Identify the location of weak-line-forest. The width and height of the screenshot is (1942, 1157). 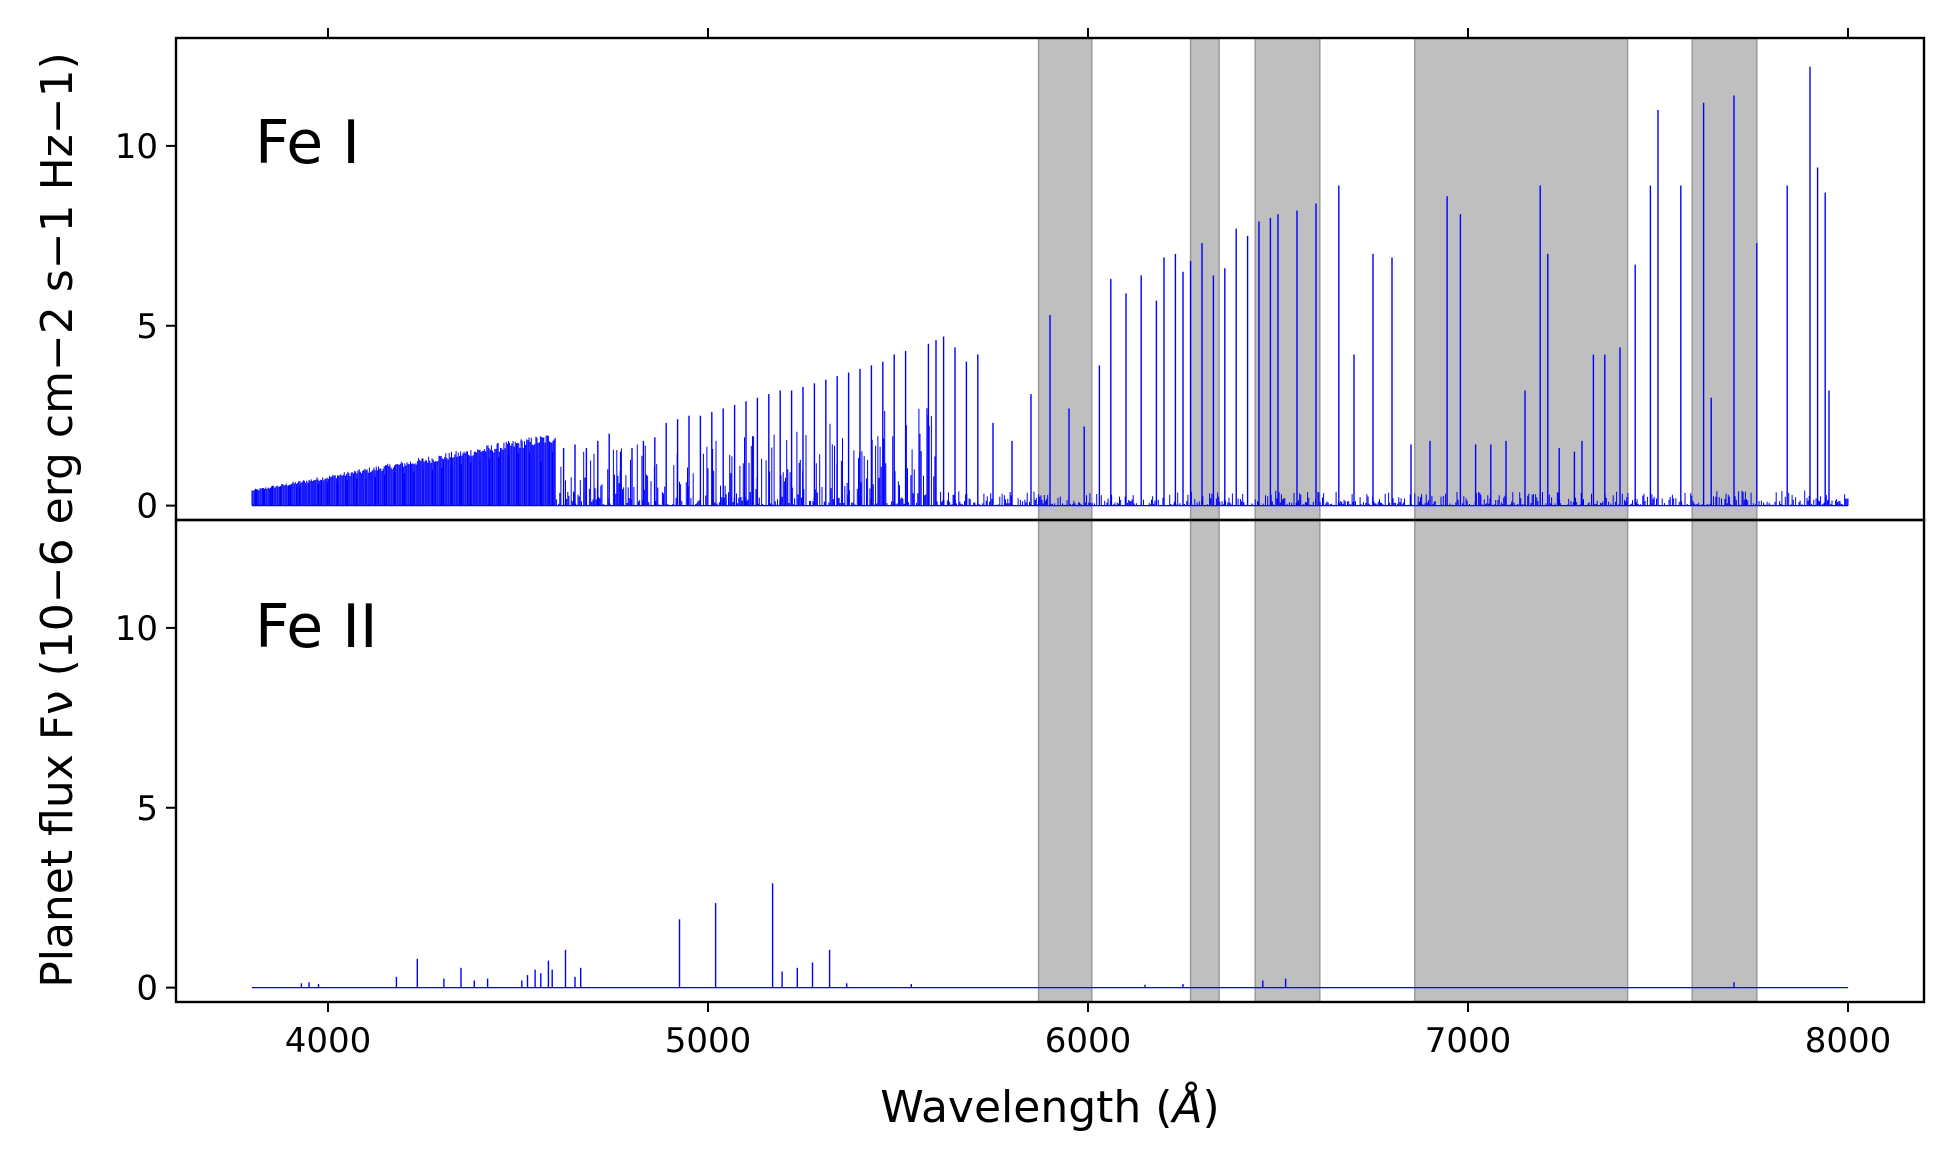
(1050, 457).